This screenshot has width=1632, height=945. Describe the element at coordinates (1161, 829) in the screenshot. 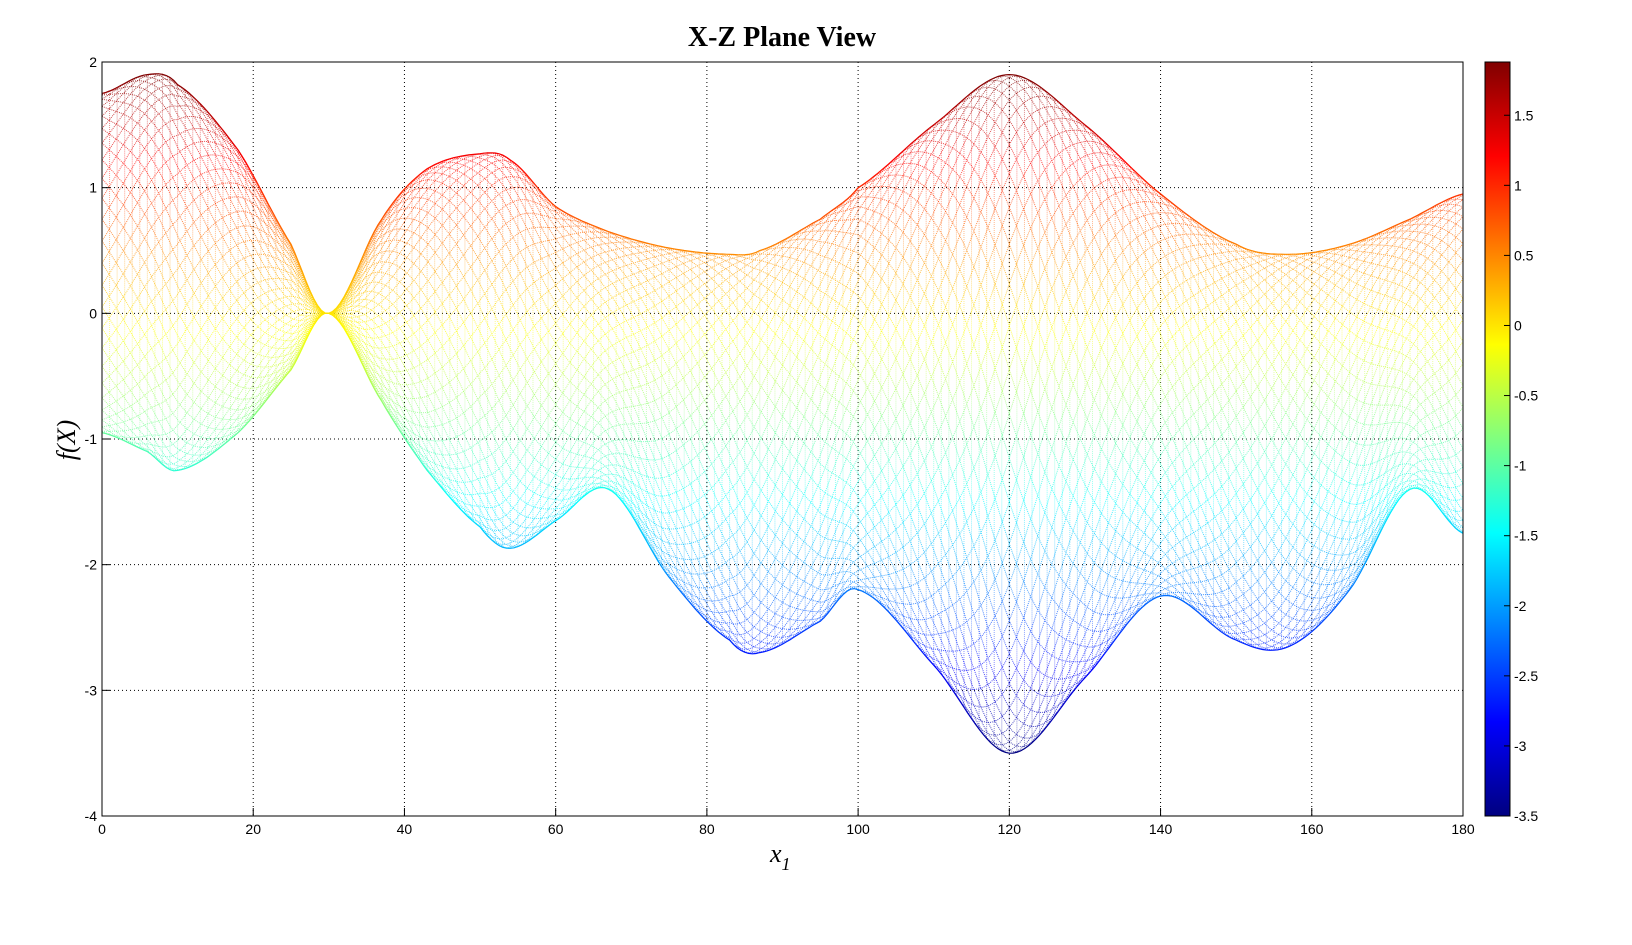

I see `x-tick-label: 140` at that location.